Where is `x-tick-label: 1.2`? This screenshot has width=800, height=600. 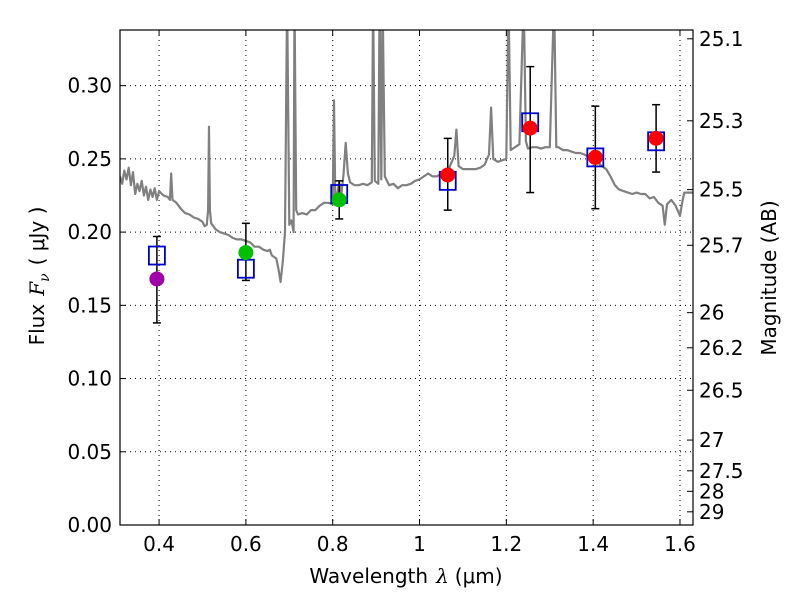 x-tick-label: 1.2 is located at coordinates (506, 544).